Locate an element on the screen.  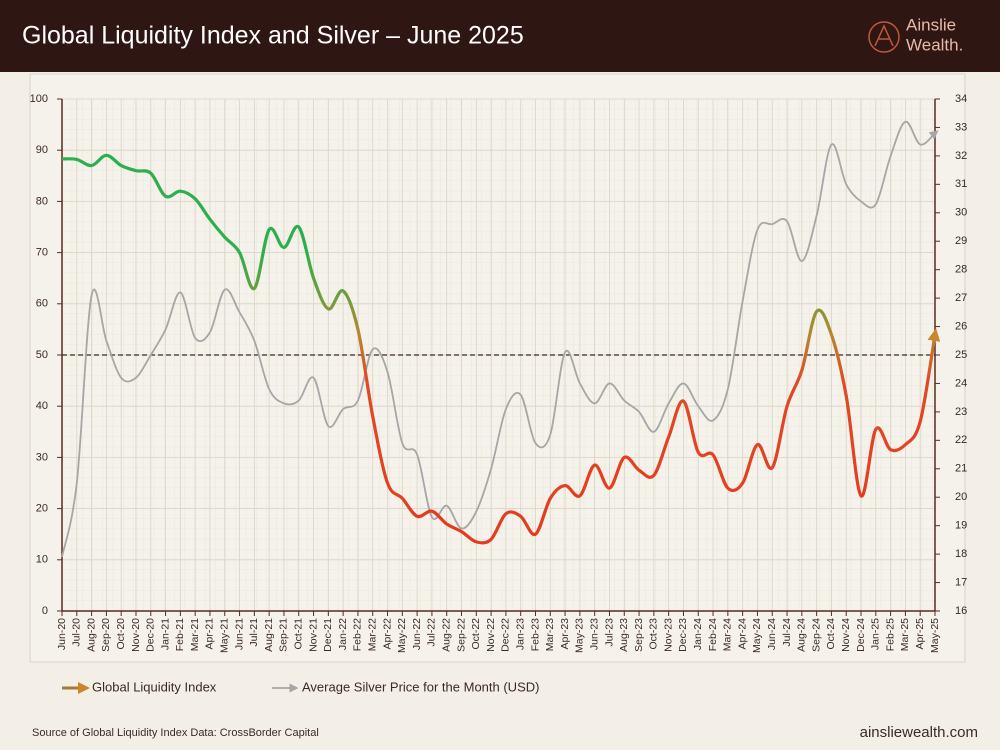
x-tick-label: Jul-24 is located at coordinates (787, 632).